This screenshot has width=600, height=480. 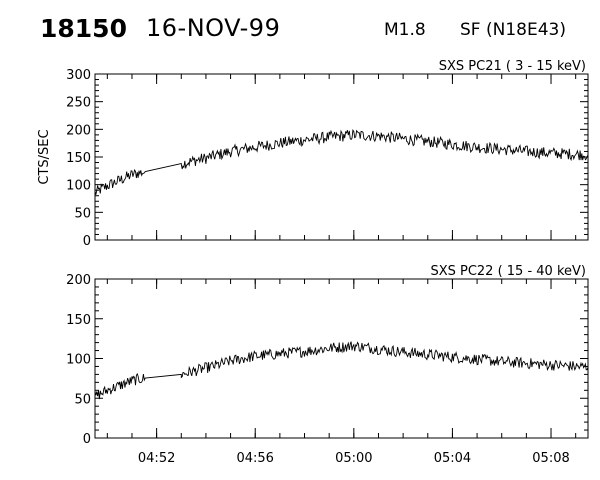 What do you see at coordinates (550, 458) in the screenshot?
I see `x-tick-label: 05:08` at bounding box center [550, 458].